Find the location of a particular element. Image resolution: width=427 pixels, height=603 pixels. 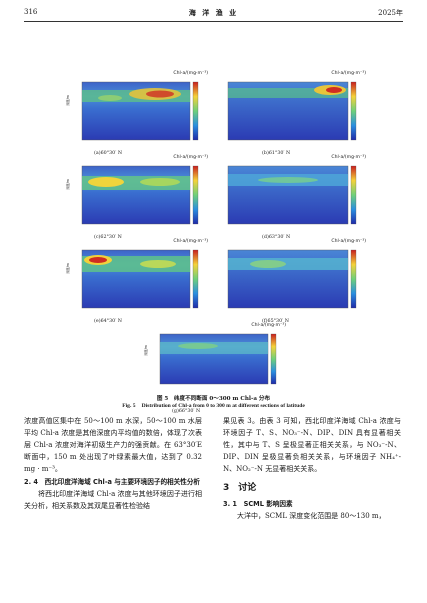

panel-d-plot is located at coordinates (292, 195).